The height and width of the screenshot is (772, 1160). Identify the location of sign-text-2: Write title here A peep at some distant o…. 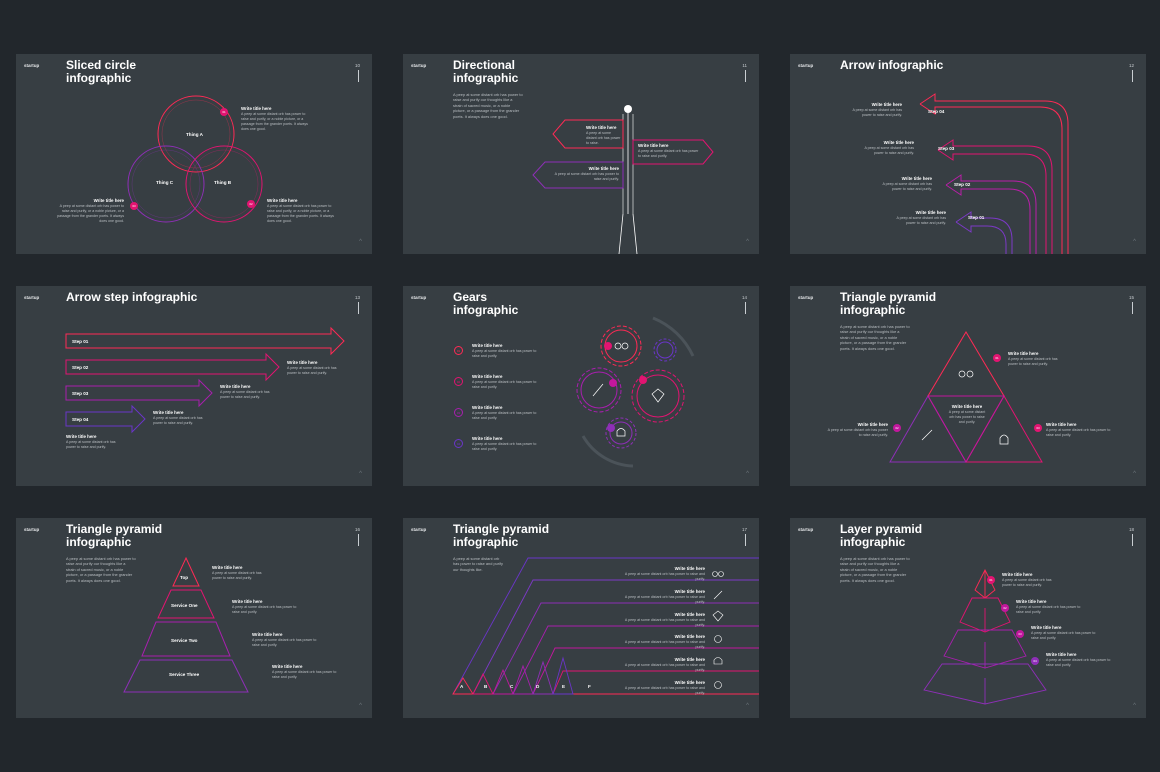
(668, 150).